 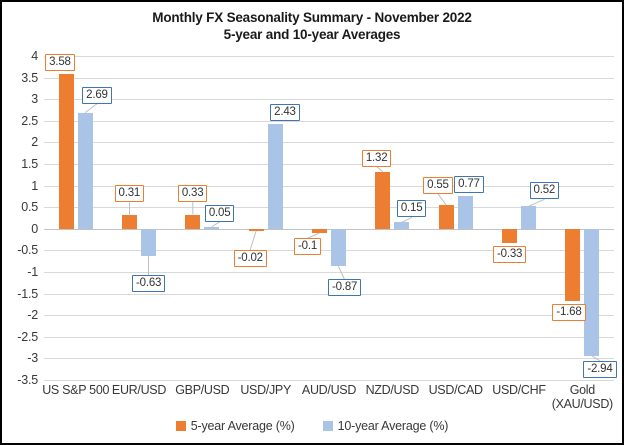 What do you see at coordinates (34, 142) in the screenshot?
I see `y-tick-label-2: 2` at bounding box center [34, 142].